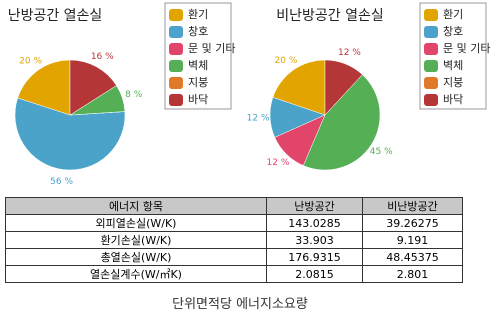 The height and width of the screenshot is (318, 499). Describe the element at coordinates (412, 274) in the screenshot. I see `table-cell: 2.801` at that location.